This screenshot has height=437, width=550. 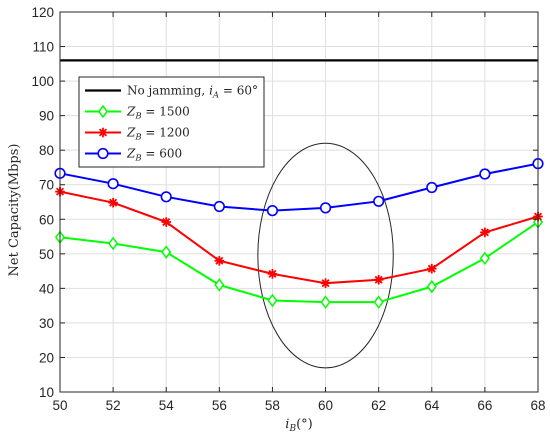 What do you see at coordinates (238, 91) in the screenshot?
I see `legend-text-post: = 60°` at bounding box center [238, 91].